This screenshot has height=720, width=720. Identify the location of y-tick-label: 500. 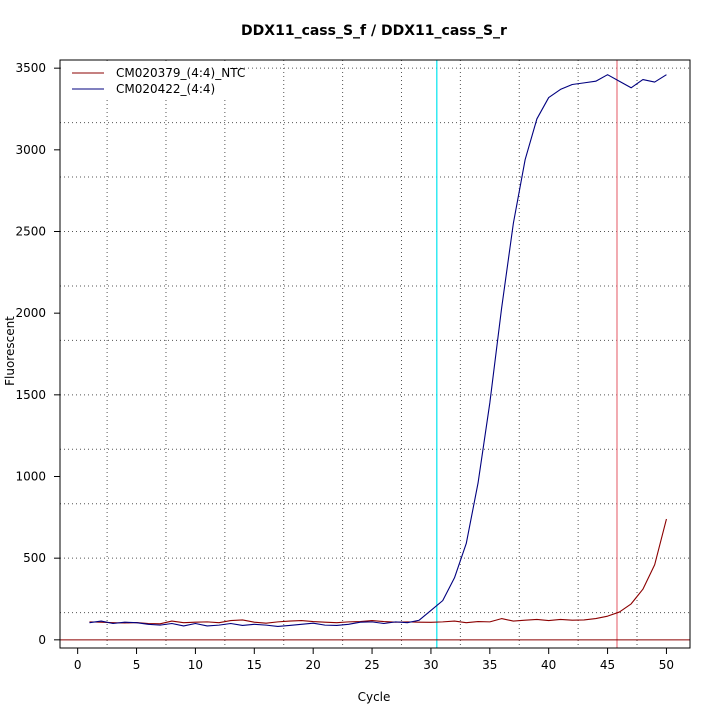
(34, 558).